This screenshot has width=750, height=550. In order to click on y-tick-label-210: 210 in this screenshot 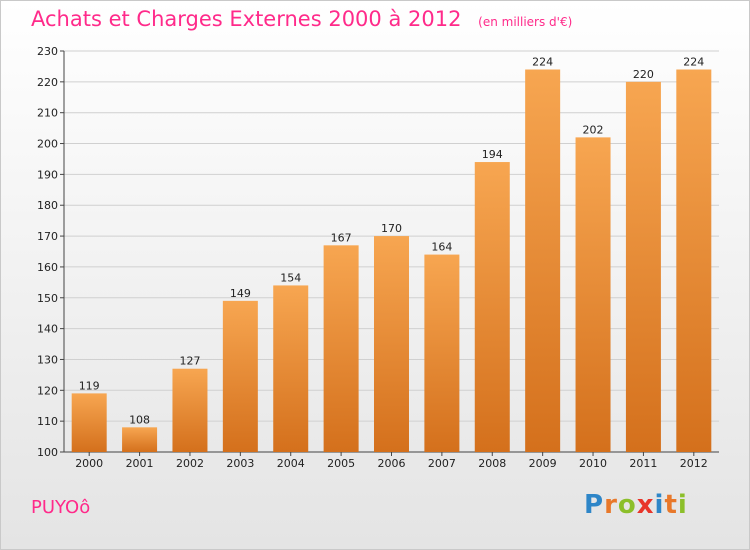, I will do `click(47, 113)`.